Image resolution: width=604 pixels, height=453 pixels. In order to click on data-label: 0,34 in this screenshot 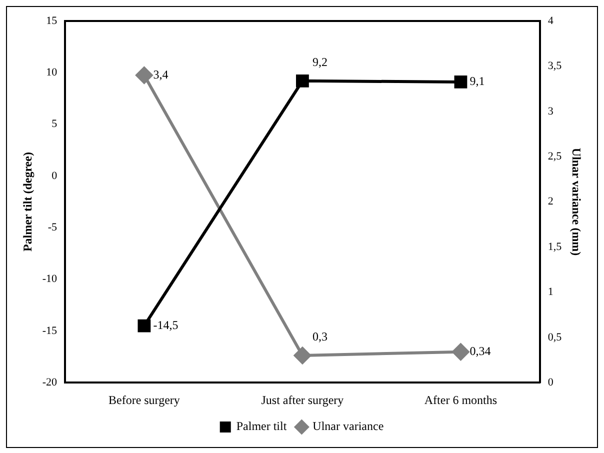, I will do `click(480, 351)`.